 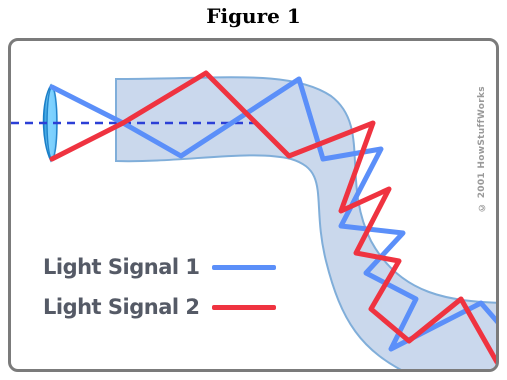 What do you see at coordinates (121, 267) in the screenshot?
I see `legend-label: Light Signal 1` at bounding box center [121, 267].